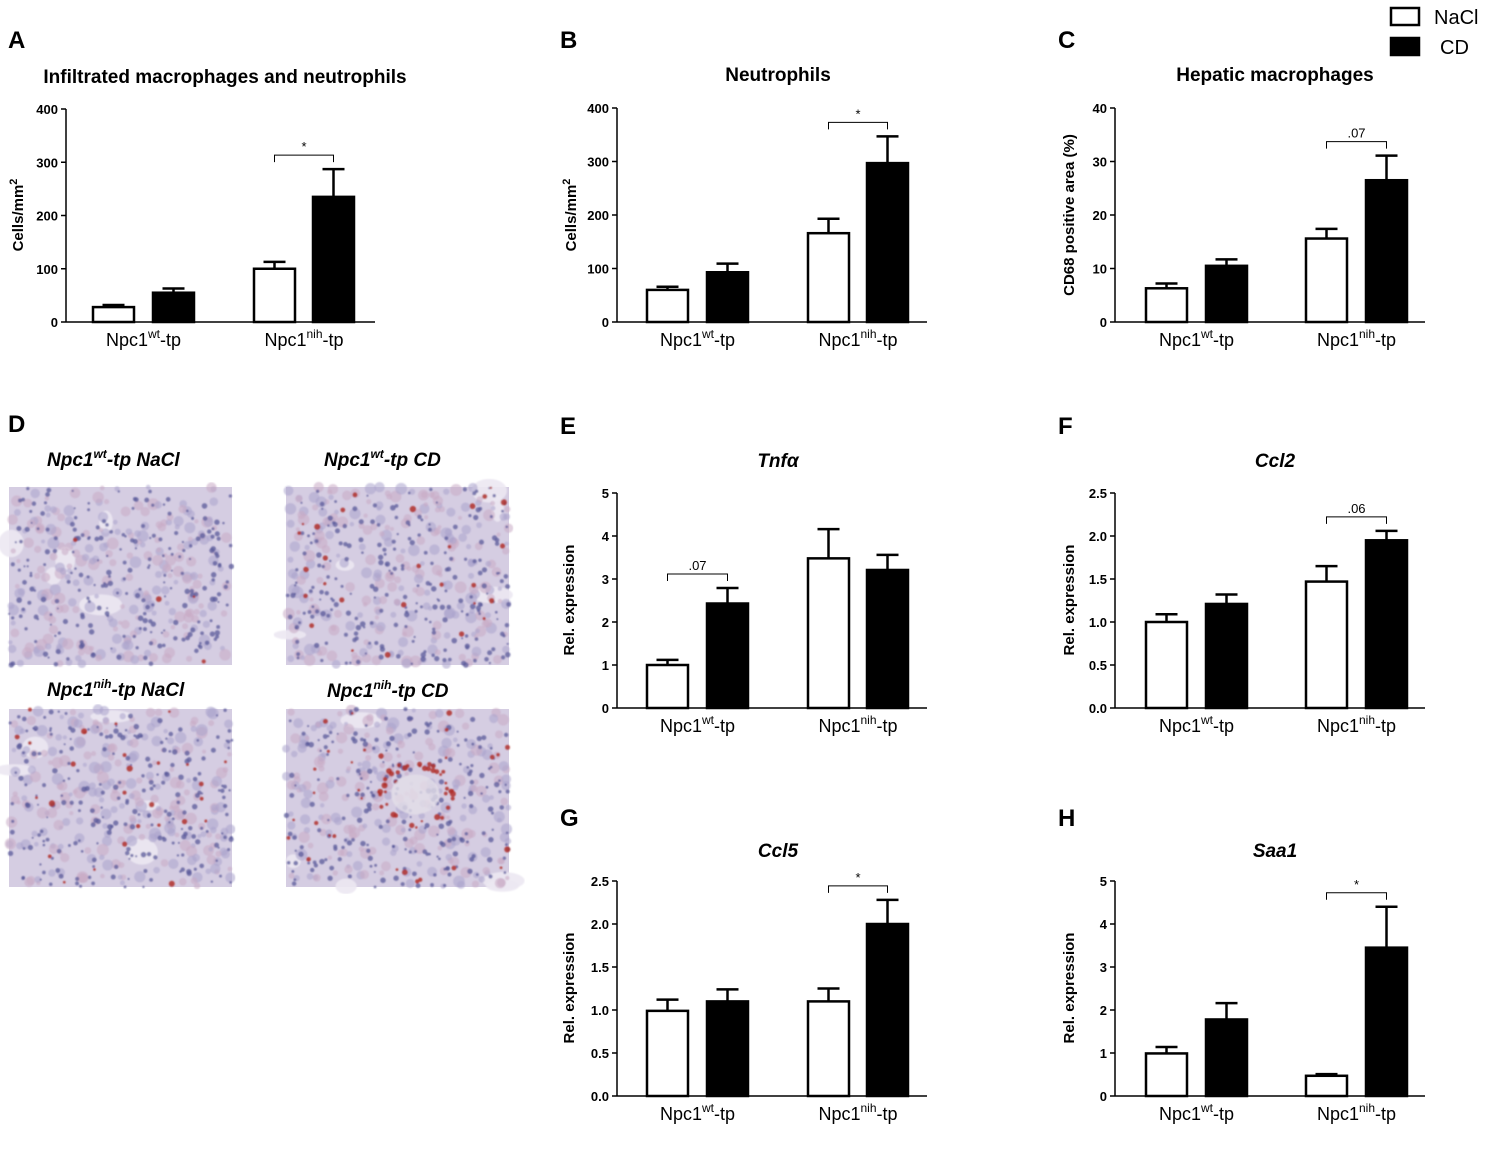  I want to click on chart-title: Hepatic macrophages, so click(1274, 75).